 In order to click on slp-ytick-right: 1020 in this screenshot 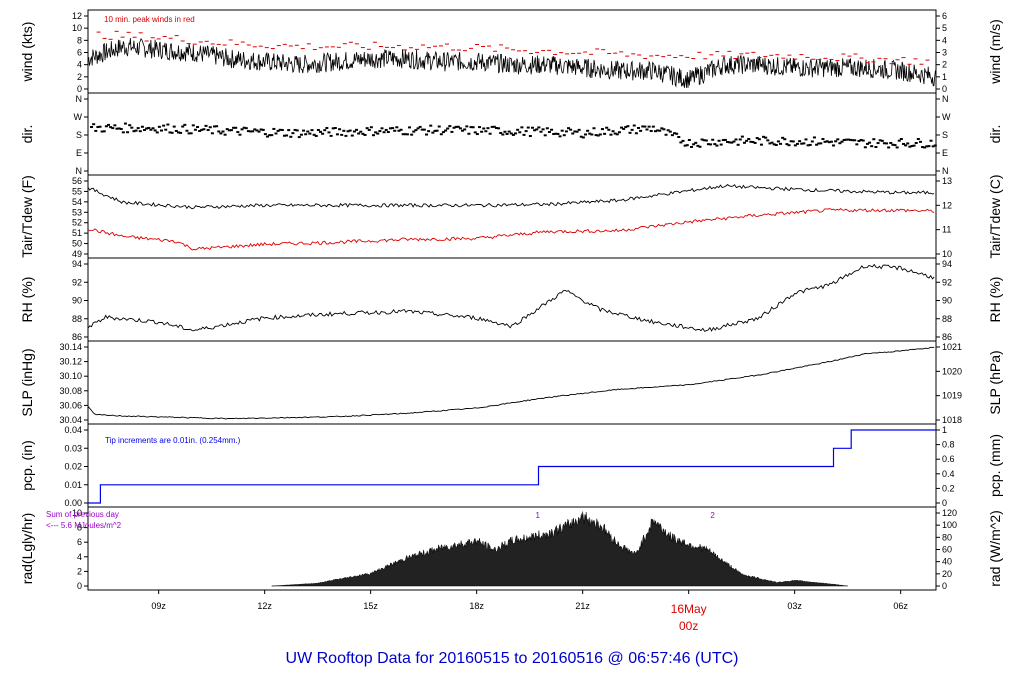, I will do `click(952, 371)`.